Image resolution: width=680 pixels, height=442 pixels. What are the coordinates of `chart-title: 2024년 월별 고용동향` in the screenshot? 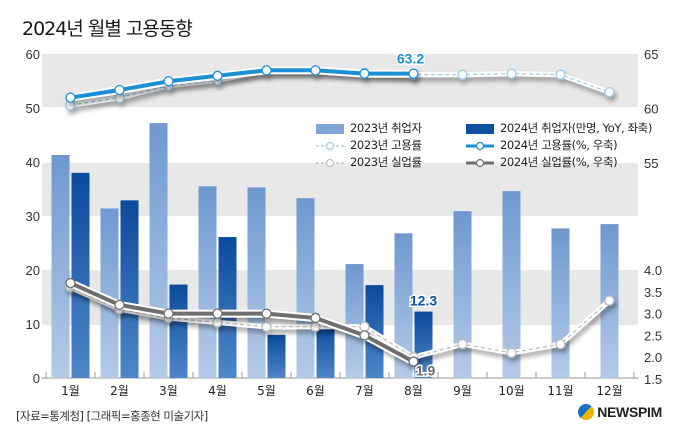 It's located at (107, 29).